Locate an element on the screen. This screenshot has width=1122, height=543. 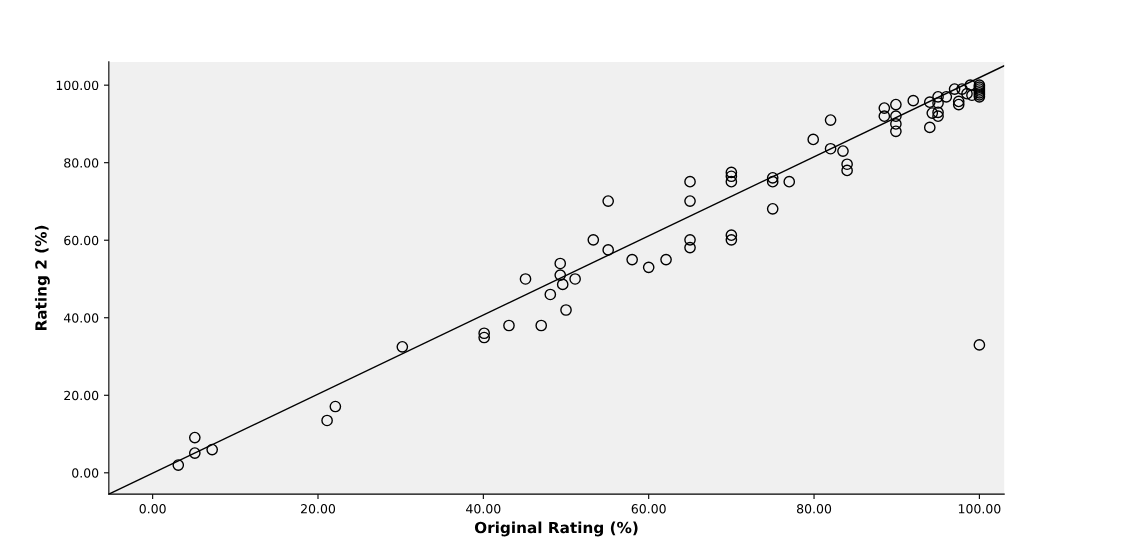
x-tick-label: 60.00 is located at coordinates (648, 509).